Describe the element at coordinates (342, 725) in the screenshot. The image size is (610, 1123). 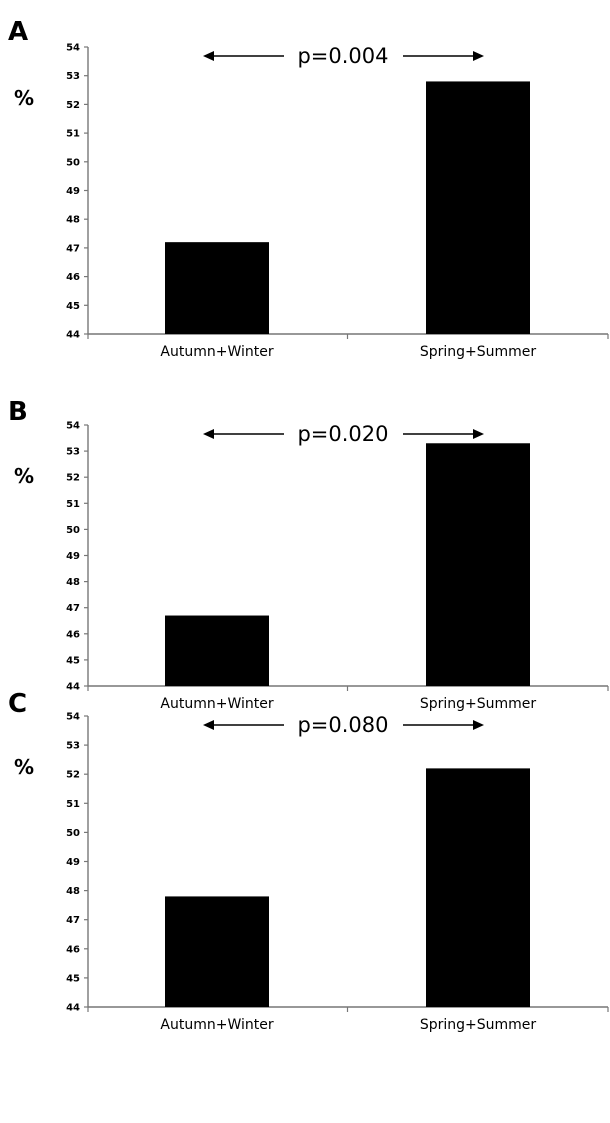
I see `p-value-label: p=0.080` at that location.